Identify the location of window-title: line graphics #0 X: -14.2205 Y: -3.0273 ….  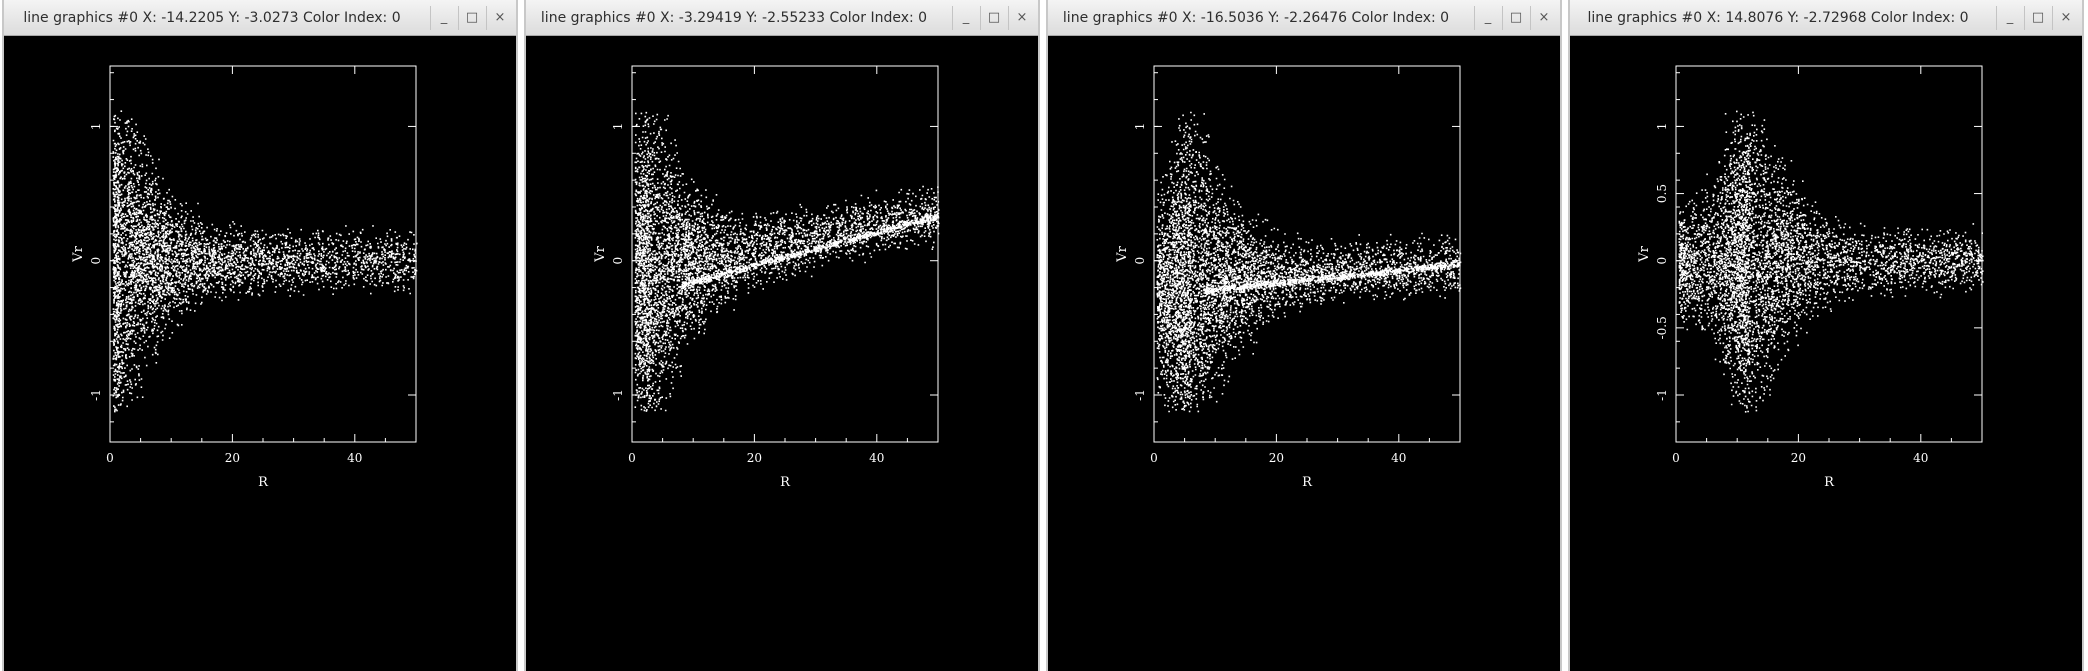
(212, 18).